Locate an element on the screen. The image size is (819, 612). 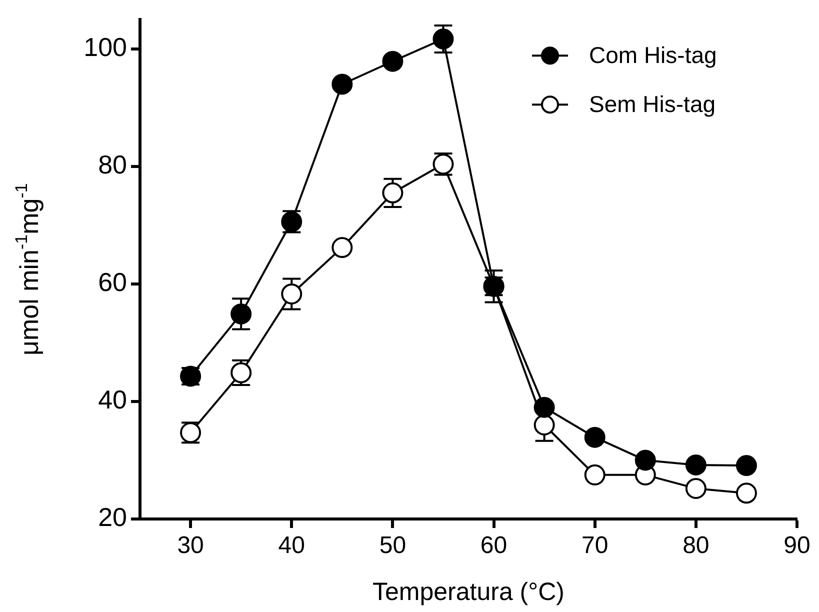
x-tick-label: 40 is located at coordinates (291, 546).